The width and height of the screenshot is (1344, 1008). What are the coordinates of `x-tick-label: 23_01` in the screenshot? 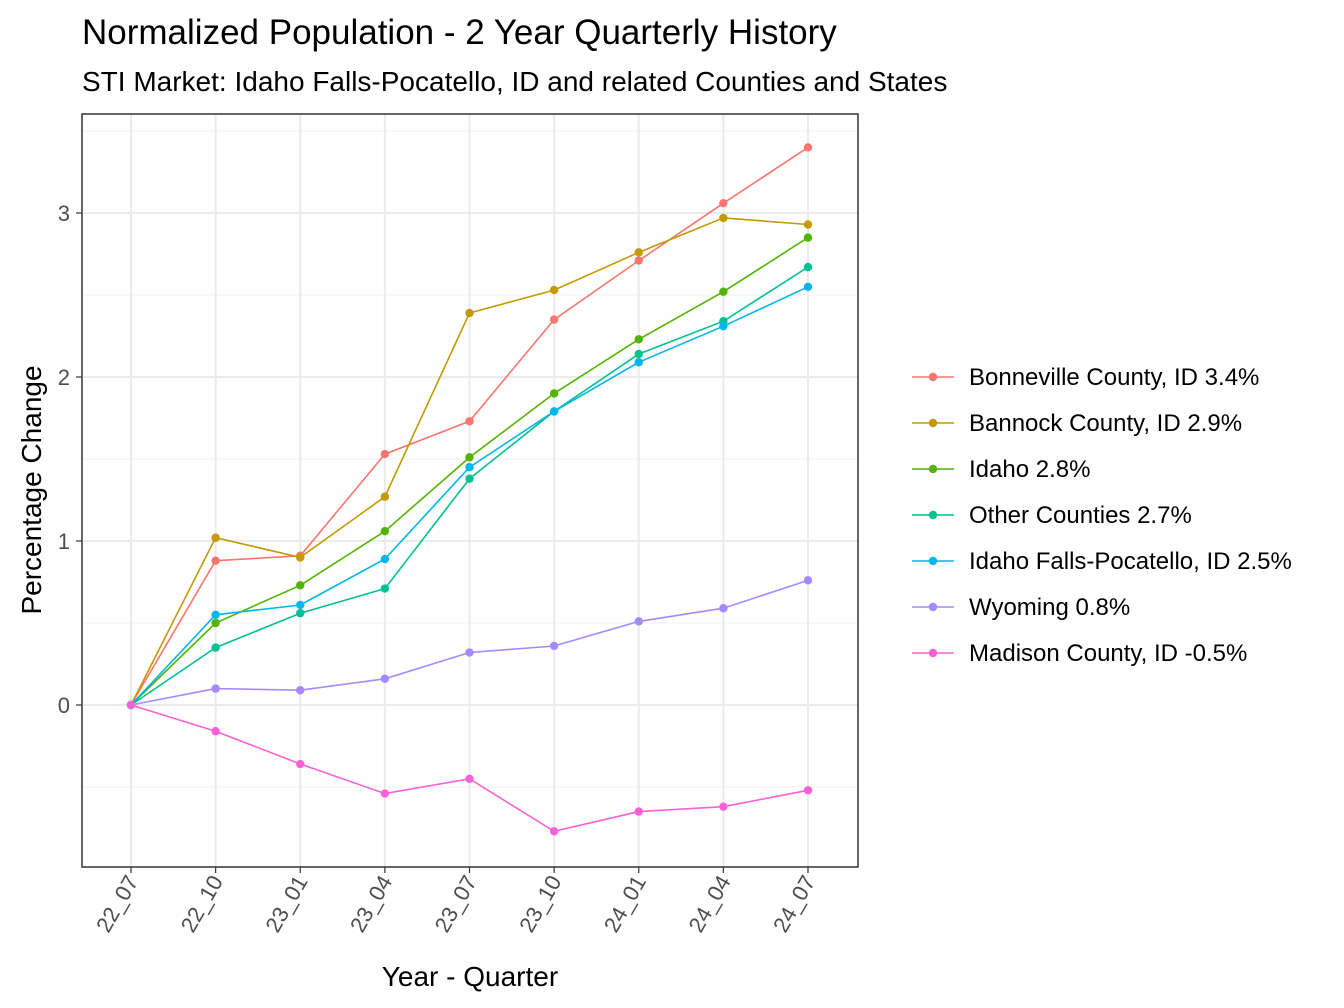 It's located at (286, 903).